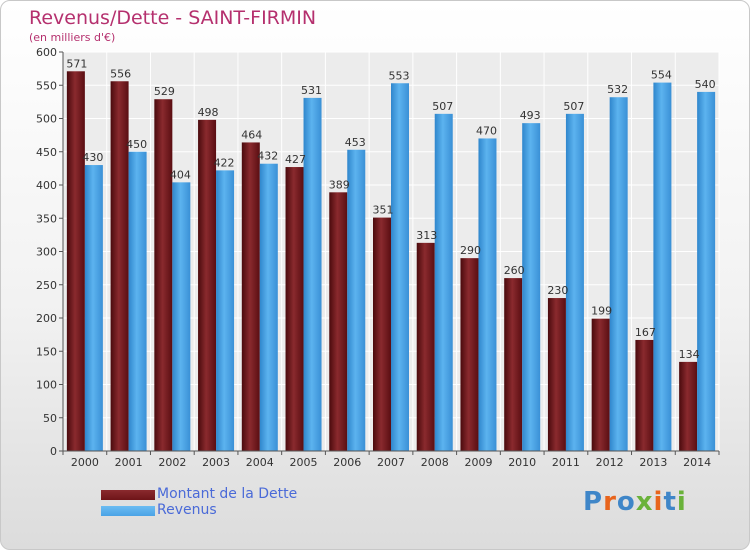 The height and width of the screenshot is (550, 750). Describe the element at coordinates (260, 462) in the screenshot. I see `x-tick-label: 2004` at that location.